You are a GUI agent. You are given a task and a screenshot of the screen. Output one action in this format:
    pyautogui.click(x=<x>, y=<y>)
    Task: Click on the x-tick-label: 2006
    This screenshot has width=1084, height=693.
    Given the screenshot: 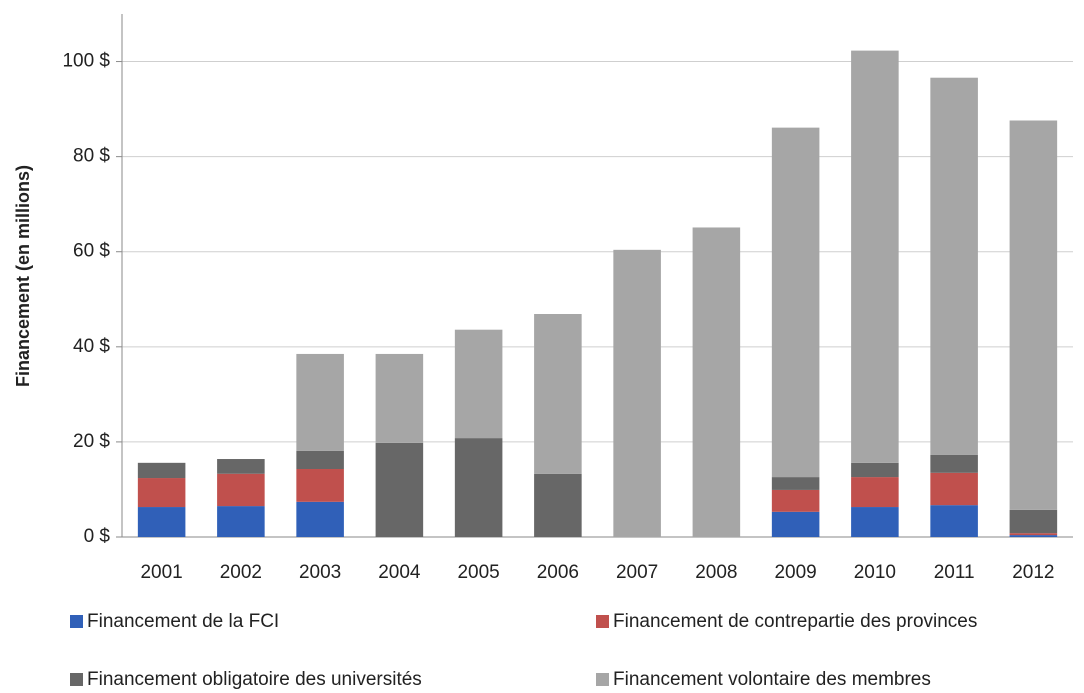 What is the action you would take?
    pyautogui.click(x=558, y=572)
    